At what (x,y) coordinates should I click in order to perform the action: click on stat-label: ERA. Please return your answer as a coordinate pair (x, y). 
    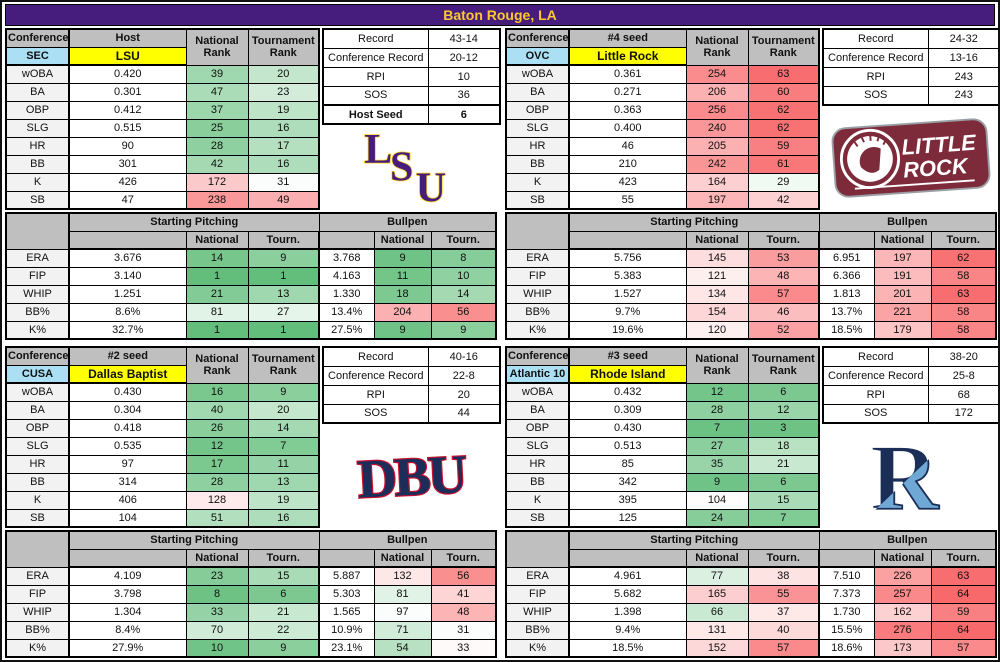
    Looking at the image, I should click on (537, 576).